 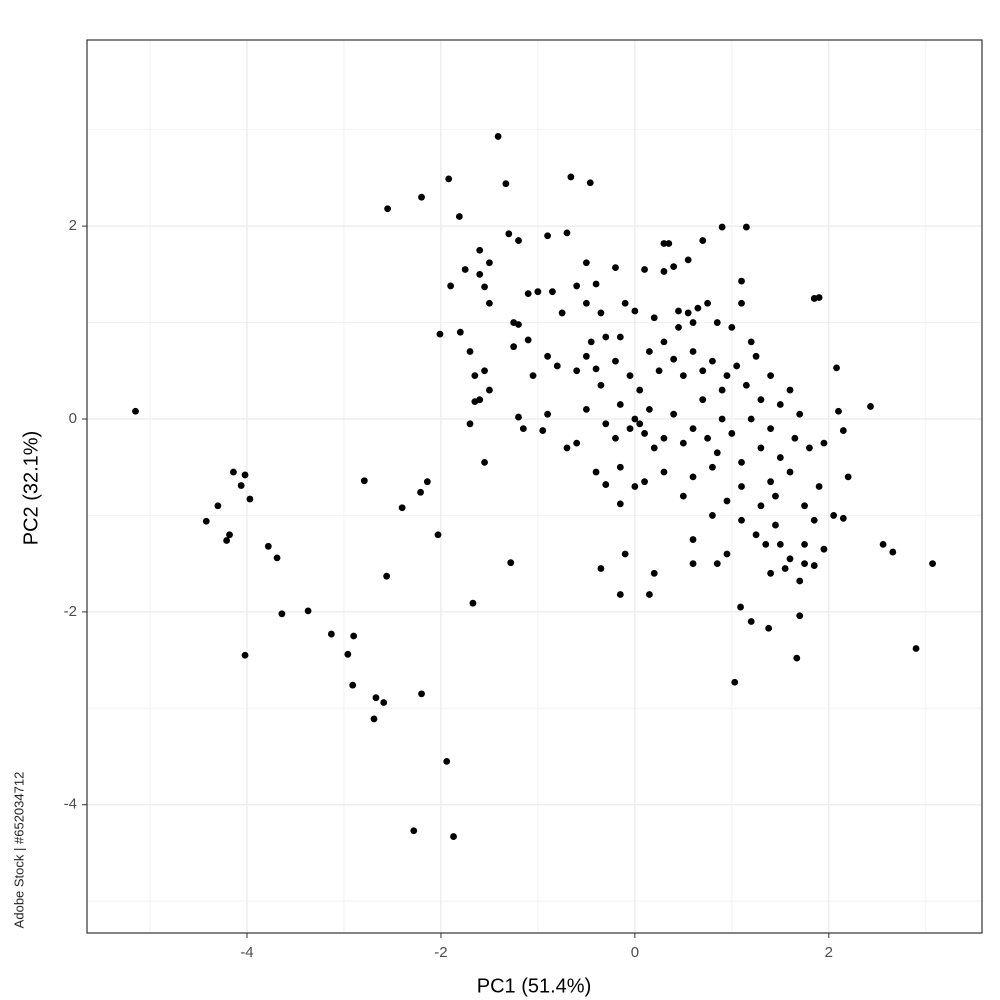 What do you see at coordinates (70, 804) in the screenshot?
I see `y-tick-label: -4` at bounding box center [70, 804].